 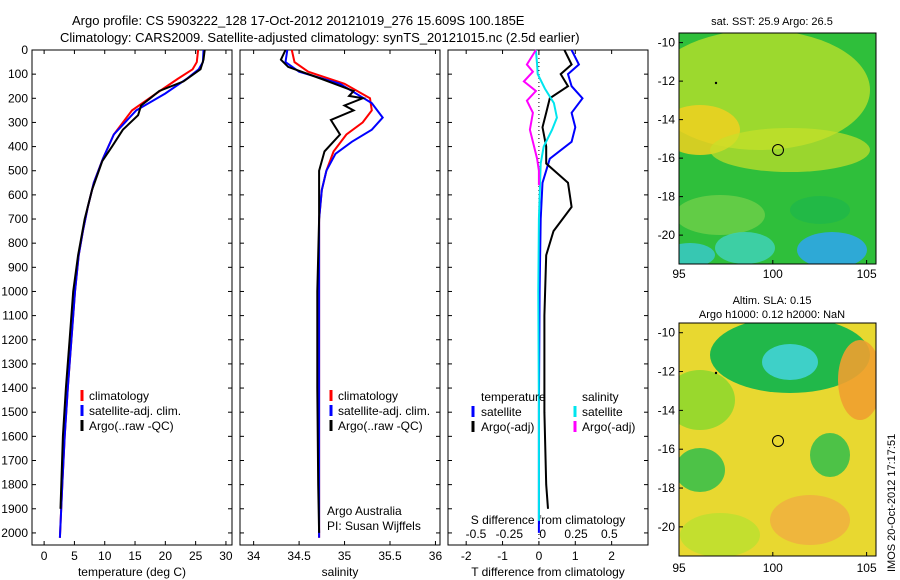 I want to click on x-tick-label: -2, so click(x=466, y=556).